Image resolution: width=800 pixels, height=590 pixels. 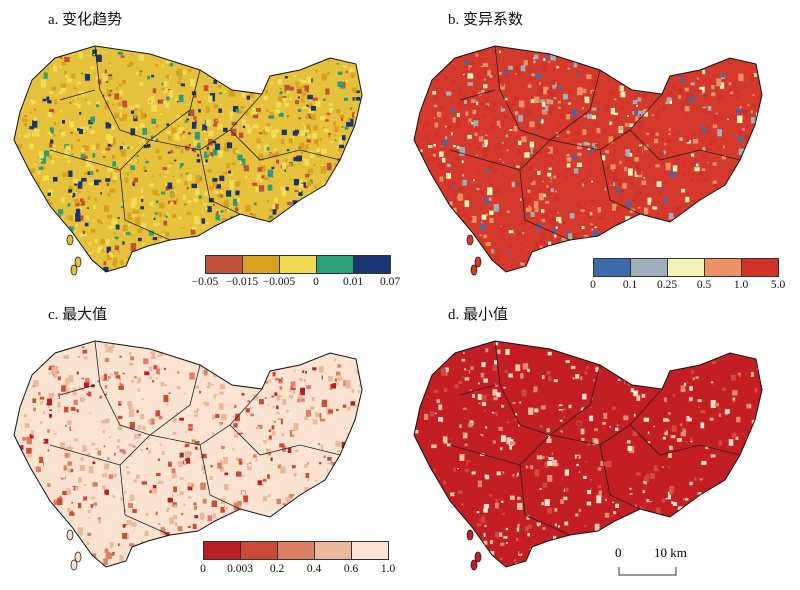 What do you see at coordinates (478, 315) in the screenshot?
I see `panel-title: d. 最小值` at bounding box center [478, 315].